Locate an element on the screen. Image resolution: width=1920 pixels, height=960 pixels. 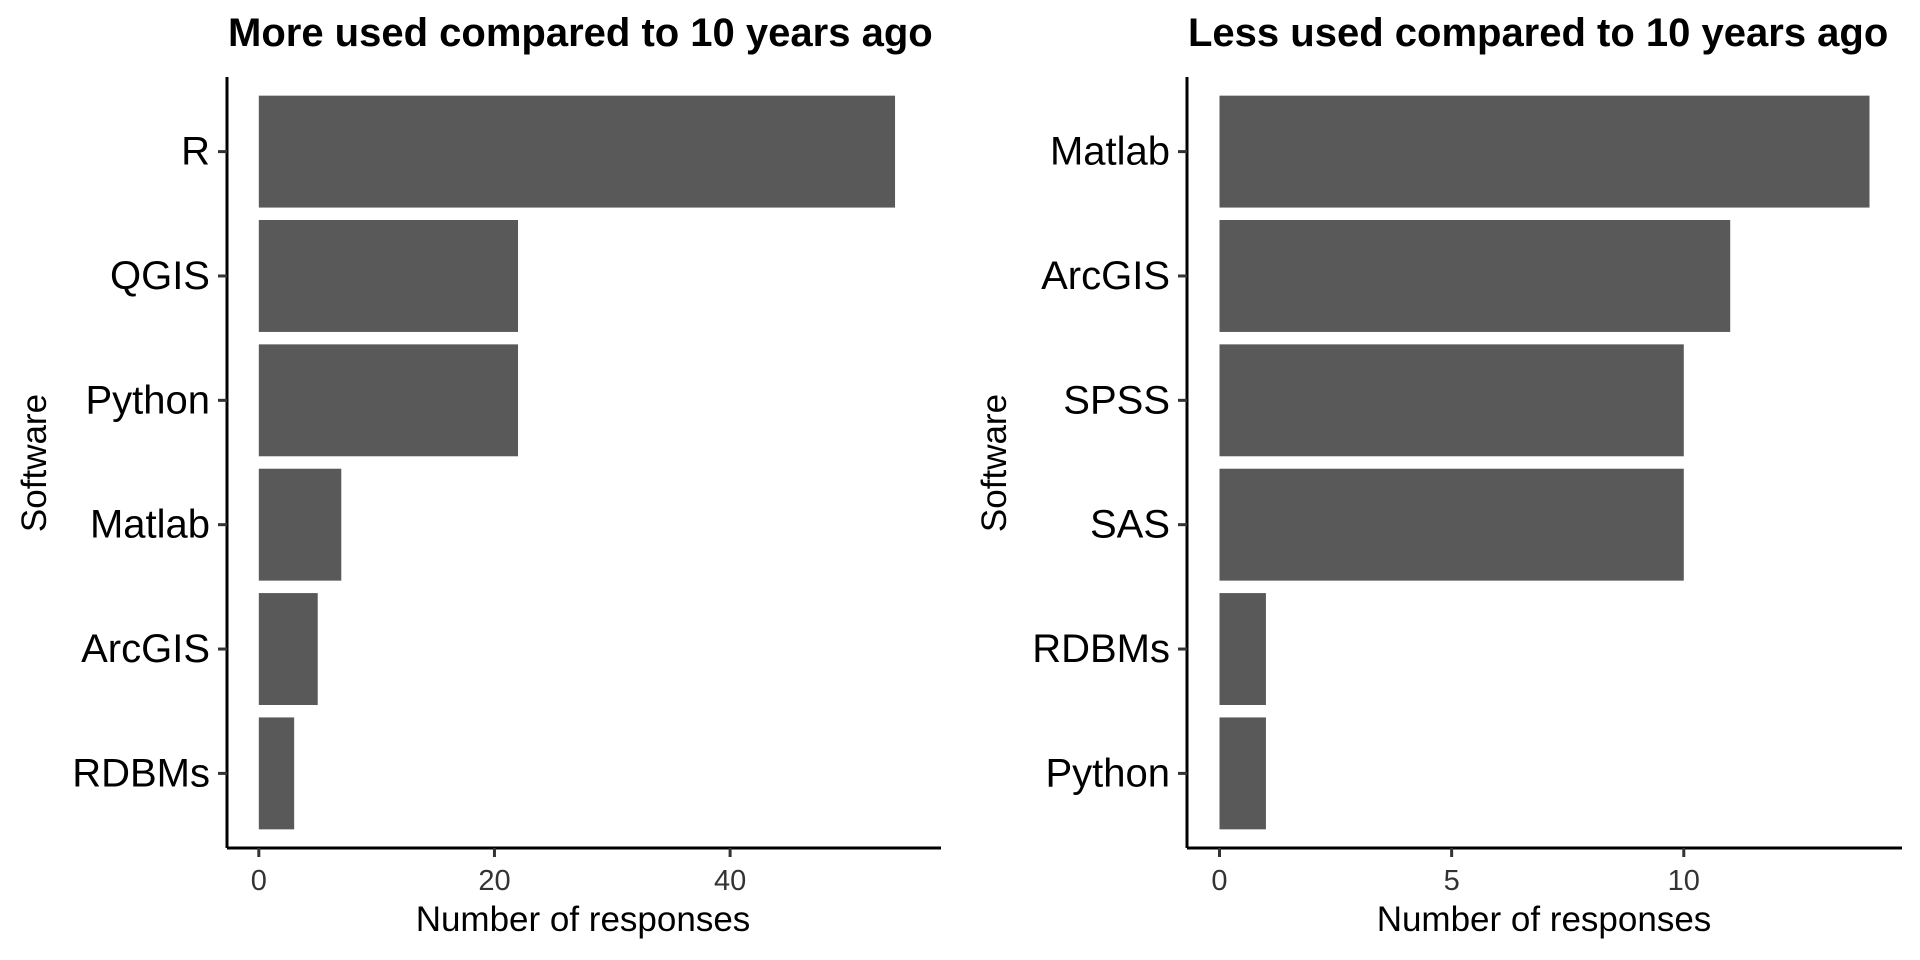
y-tick-label: R is located at coordinates (195, 152).